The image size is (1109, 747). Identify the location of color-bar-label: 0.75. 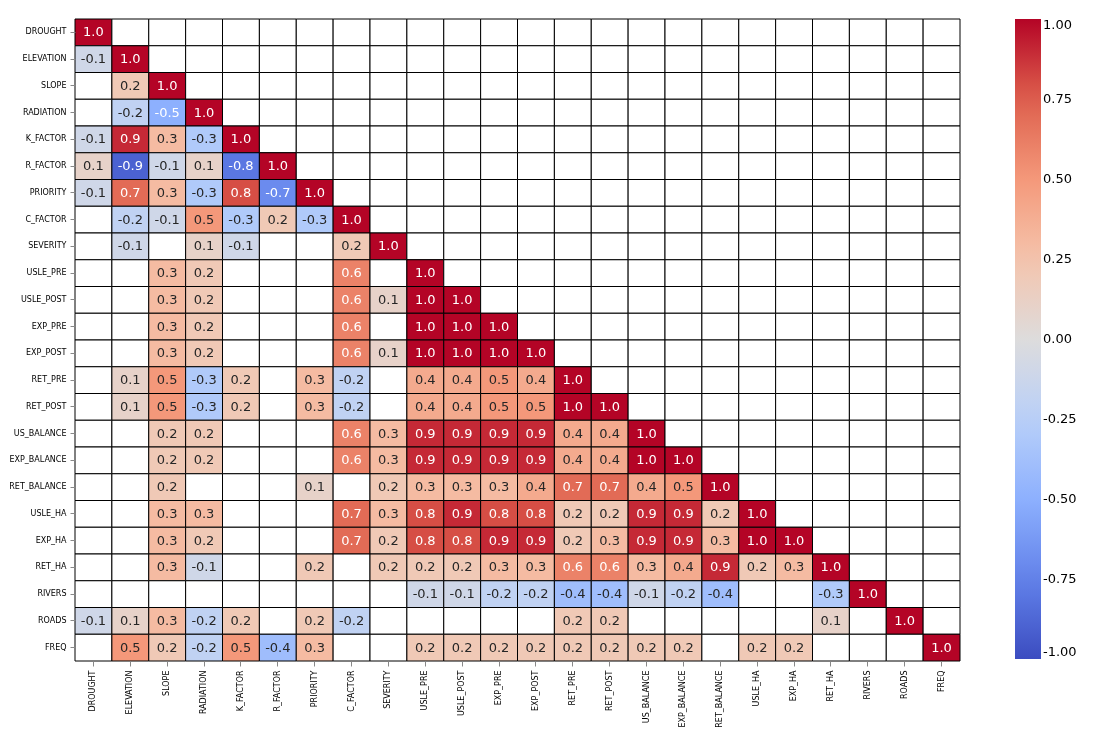
(1057, 98).